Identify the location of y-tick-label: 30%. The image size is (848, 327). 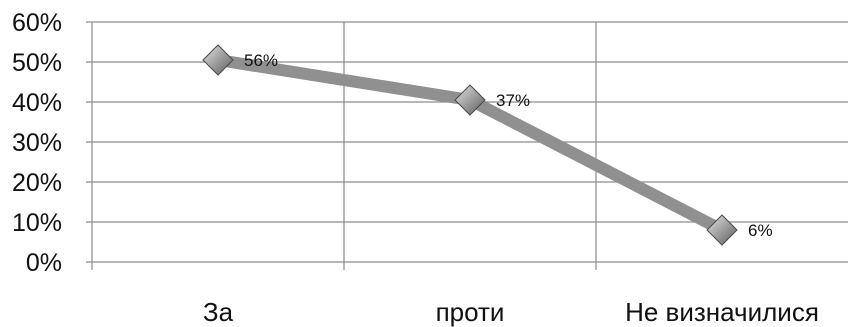
(37, 143).